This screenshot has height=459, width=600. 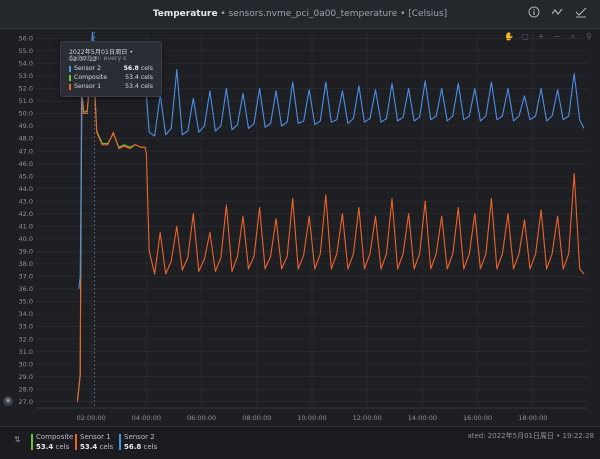 I want to click on legend-name: Sensor 1, so click(x=95, y=437).